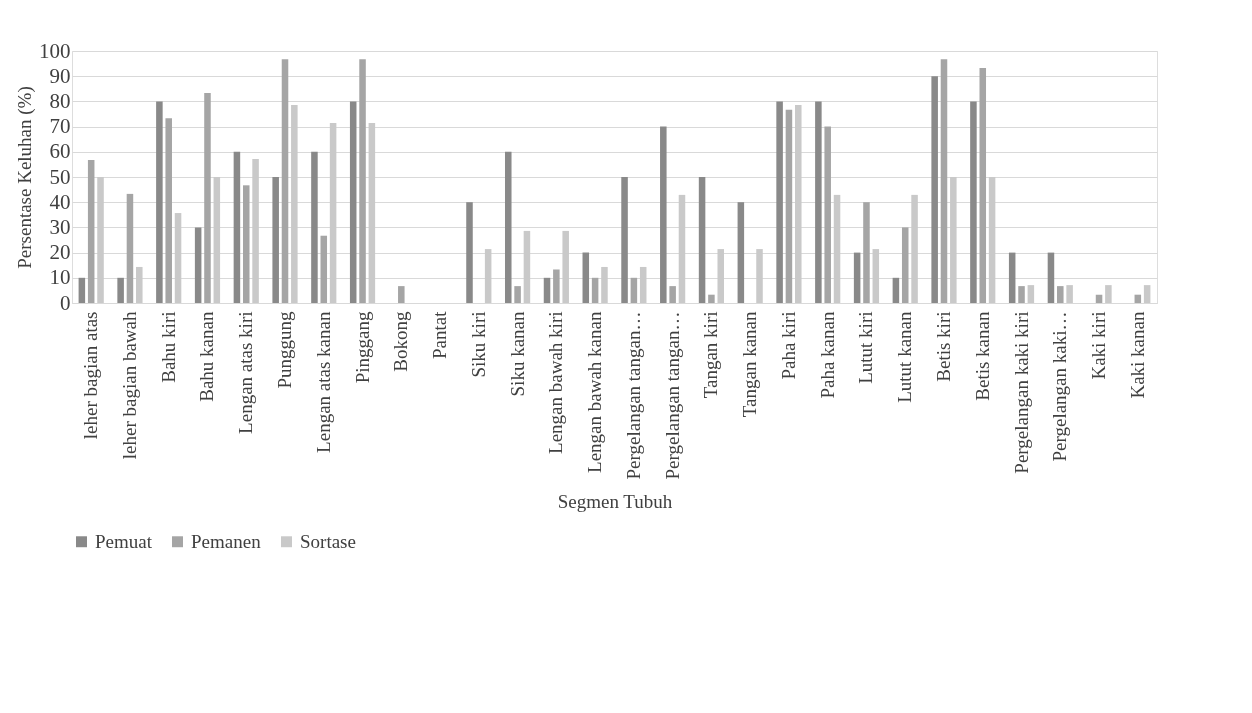  I want to click on x-tick-label: Lutut kiri, so click(866, 347).